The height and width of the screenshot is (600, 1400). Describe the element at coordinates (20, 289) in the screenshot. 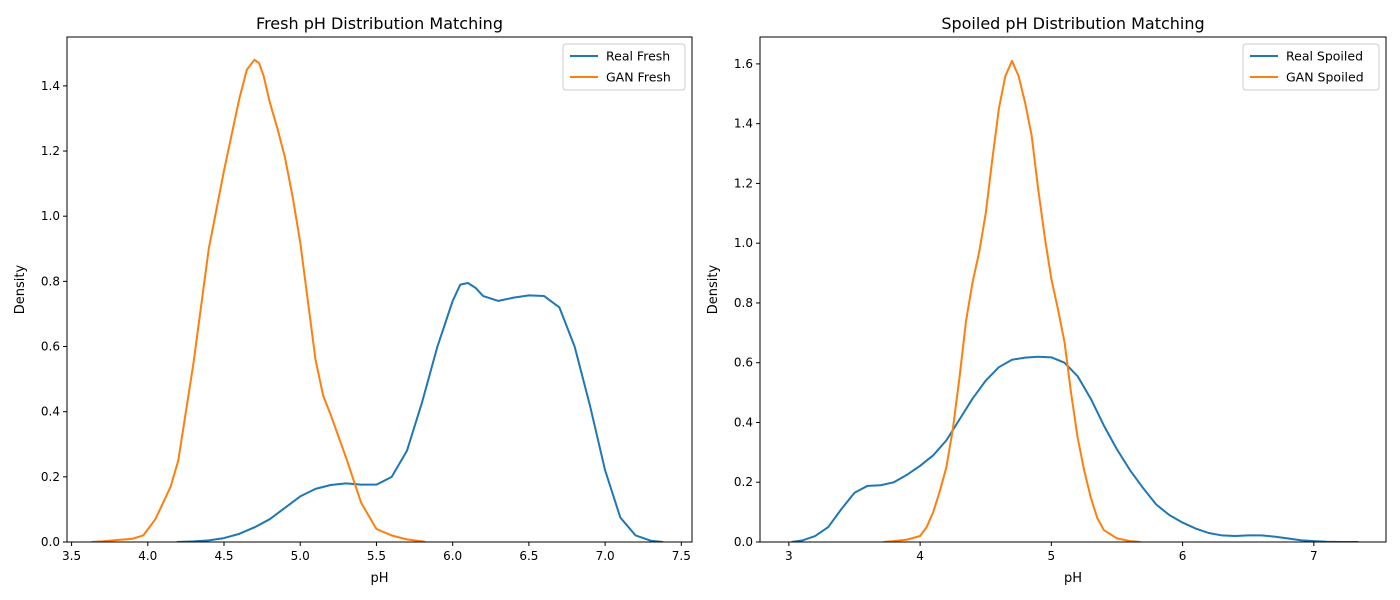

I see `chart-1-y-axis-label: Density` at that location.